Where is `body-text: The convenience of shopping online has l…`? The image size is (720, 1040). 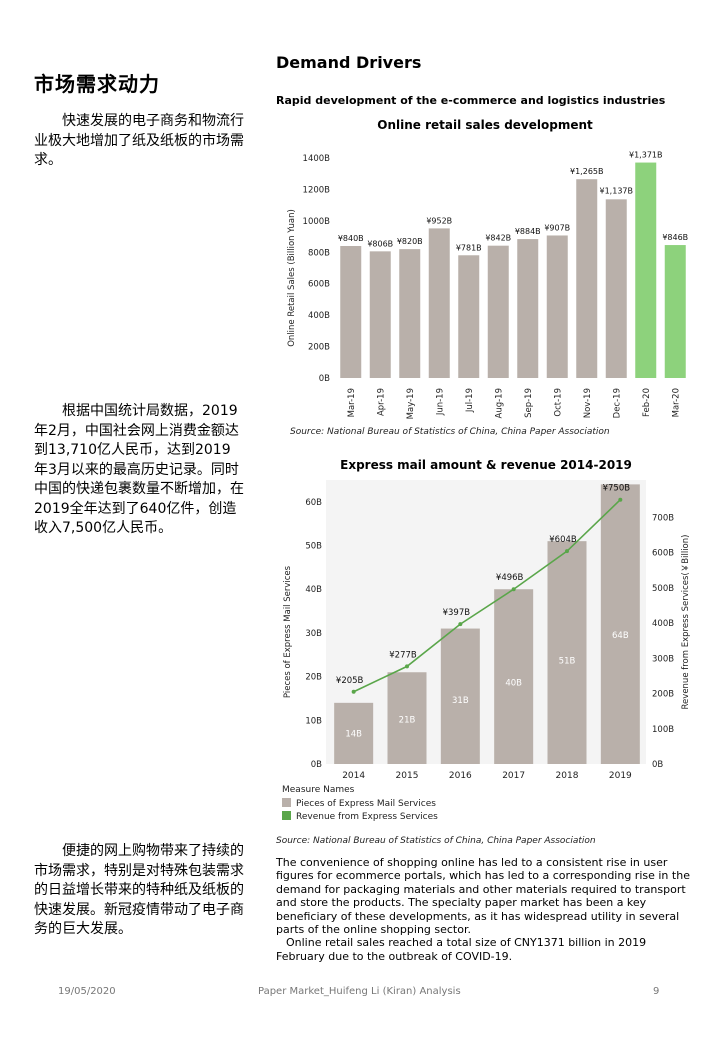 body-text: The convenience of shopping online has l… is located at coordinates (485, 909).